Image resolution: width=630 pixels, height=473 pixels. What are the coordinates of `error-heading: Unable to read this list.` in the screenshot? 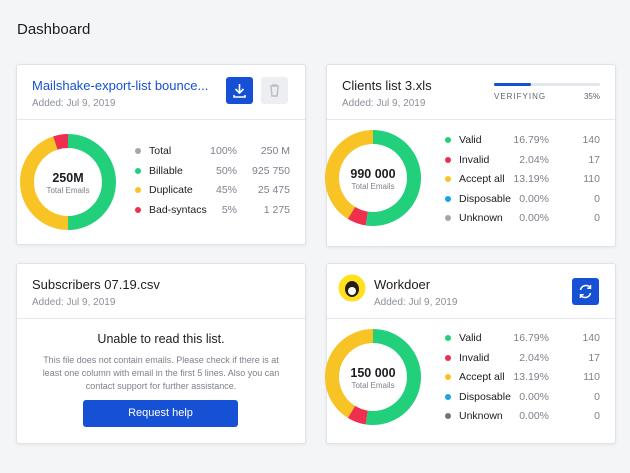 It's located at (161, 339).